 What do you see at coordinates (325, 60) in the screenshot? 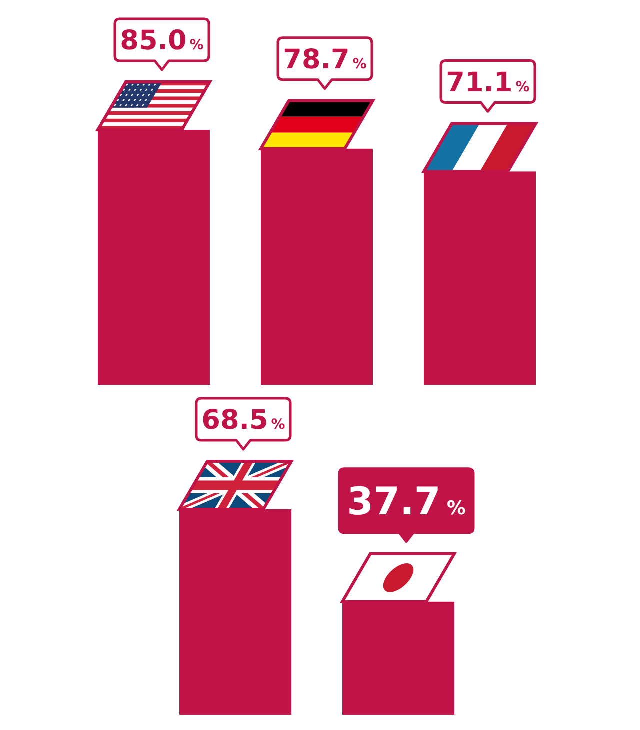
I see `data-label: 78.7%` at bounding box center [325, 60].